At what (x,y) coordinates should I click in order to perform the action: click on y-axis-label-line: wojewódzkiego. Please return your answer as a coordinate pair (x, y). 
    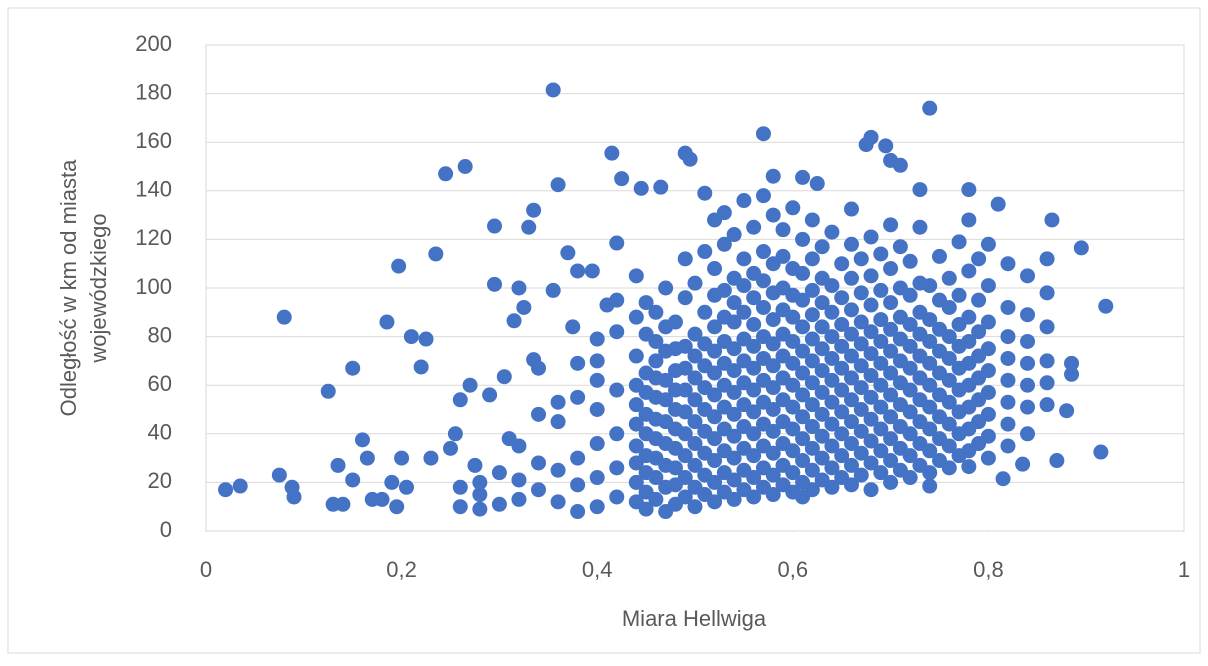
    Looking at the image, I should click on (98, 288).